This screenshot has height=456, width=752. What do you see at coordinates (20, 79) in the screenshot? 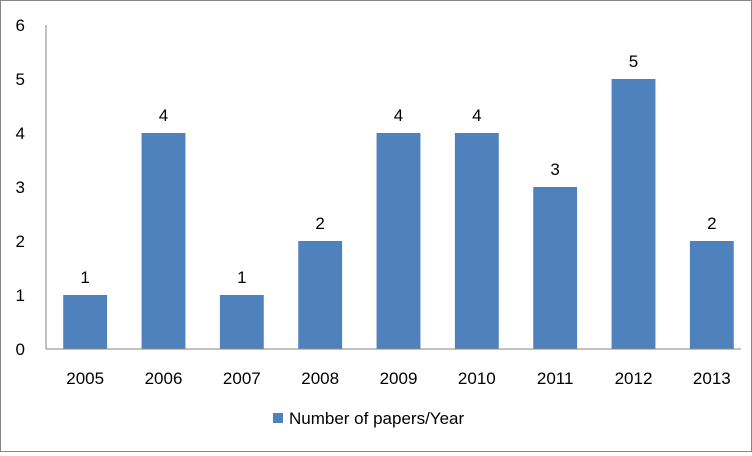
I see `y-tick-label: 5` at bounding box center [20, 79].